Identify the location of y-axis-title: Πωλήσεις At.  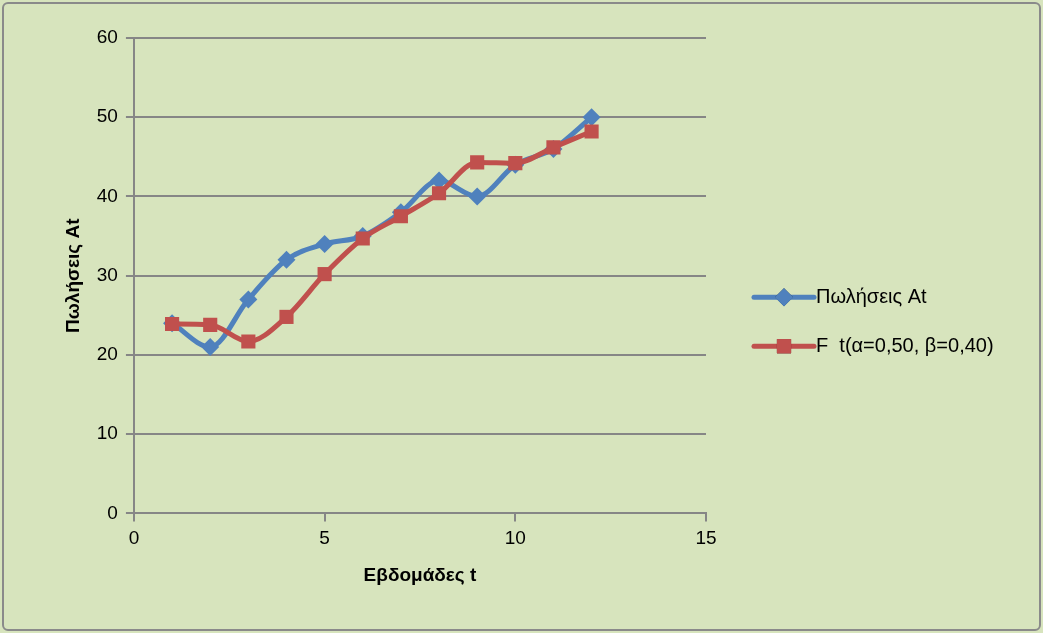
(72, 275).